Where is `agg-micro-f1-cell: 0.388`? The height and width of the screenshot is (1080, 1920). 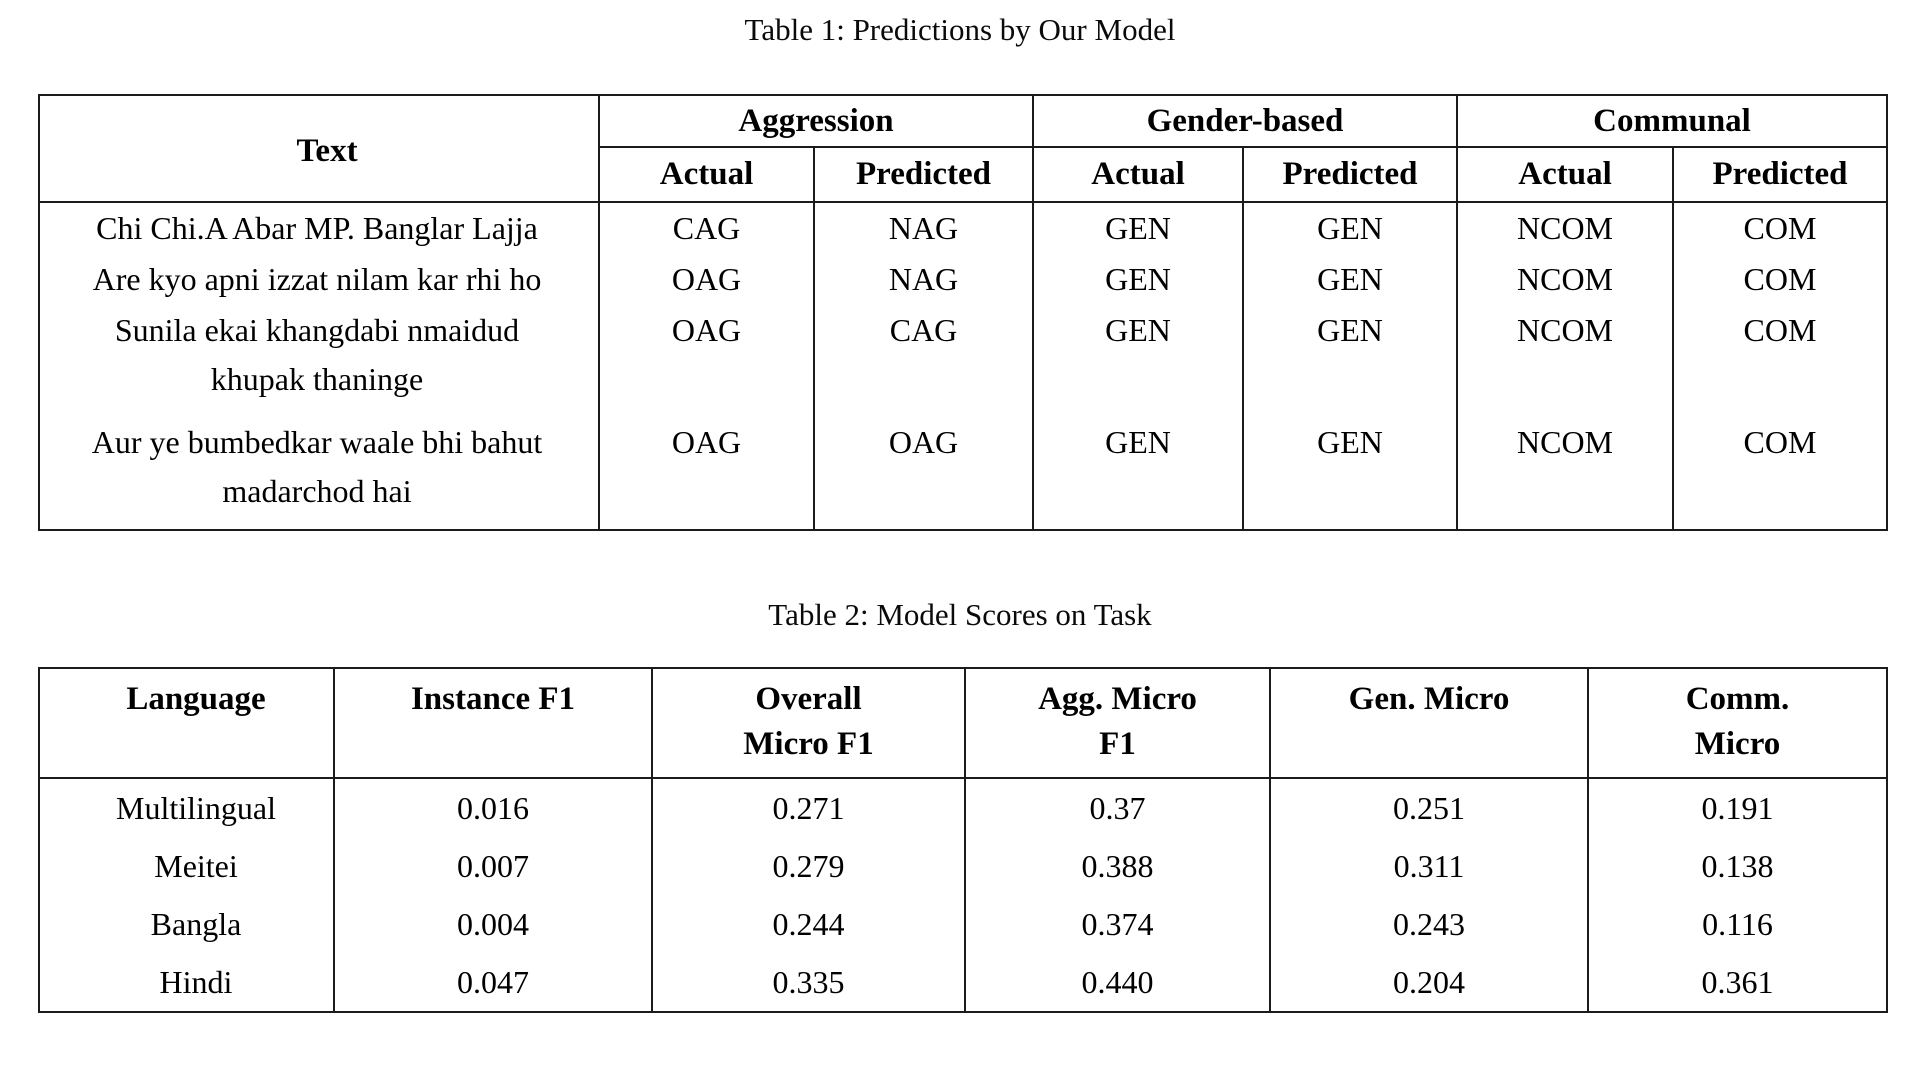 agg-micro-f1-cell: 0.388 is located at coordinates (1117, 866).